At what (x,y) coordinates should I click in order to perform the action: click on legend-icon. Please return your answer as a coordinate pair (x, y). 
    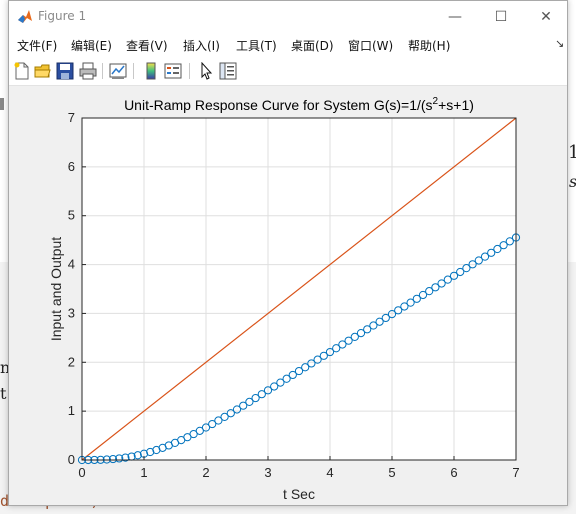
    Looking at the image, I should click on (173, 71).